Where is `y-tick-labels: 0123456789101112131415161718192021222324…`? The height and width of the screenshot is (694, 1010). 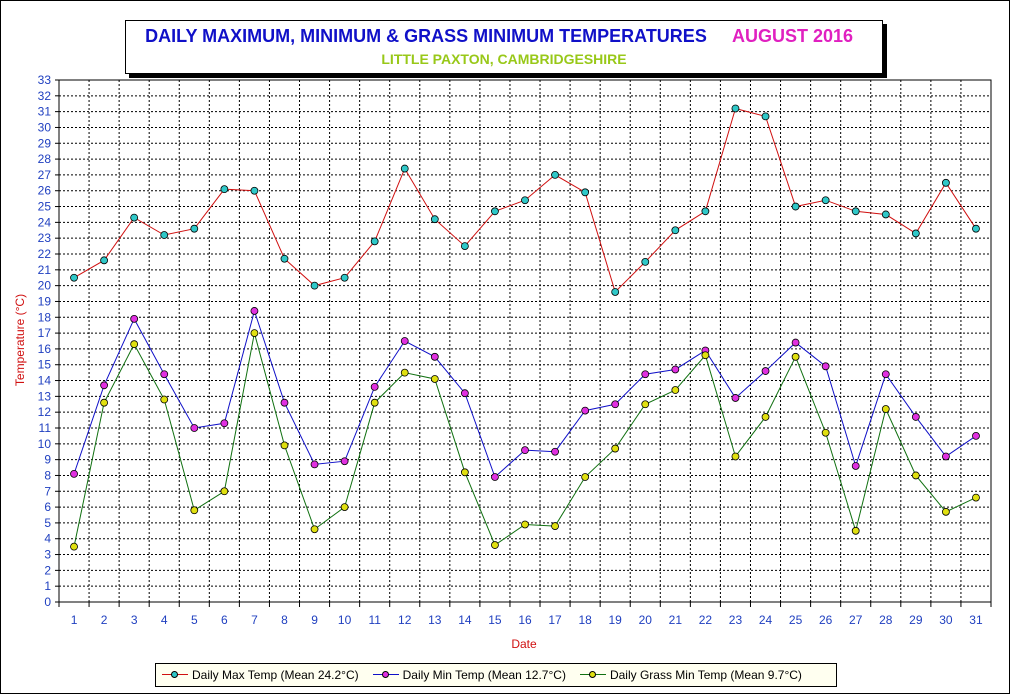 y-tick-labels: 0123456789101112131415161718192021222324… is located at coordinates (45, 341).